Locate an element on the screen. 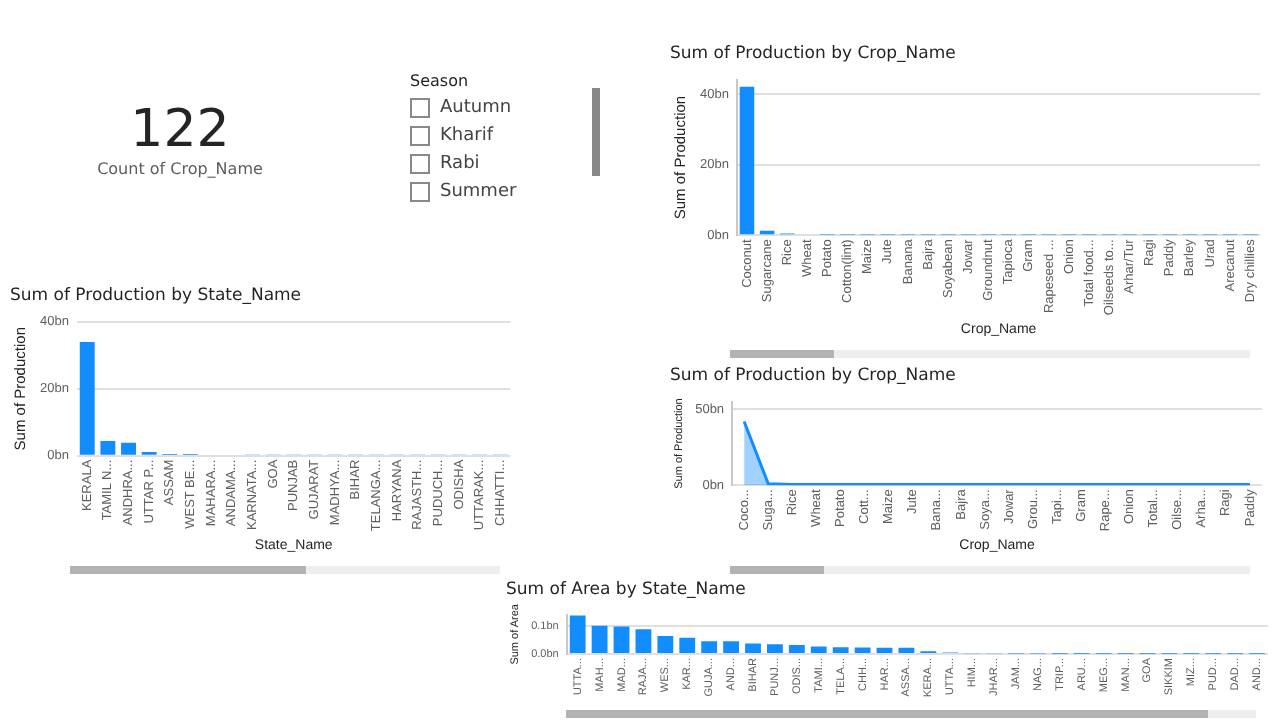 The height and width of the screenshot is (720, 1280). text: Rabi is located at coordinates (460, 164).